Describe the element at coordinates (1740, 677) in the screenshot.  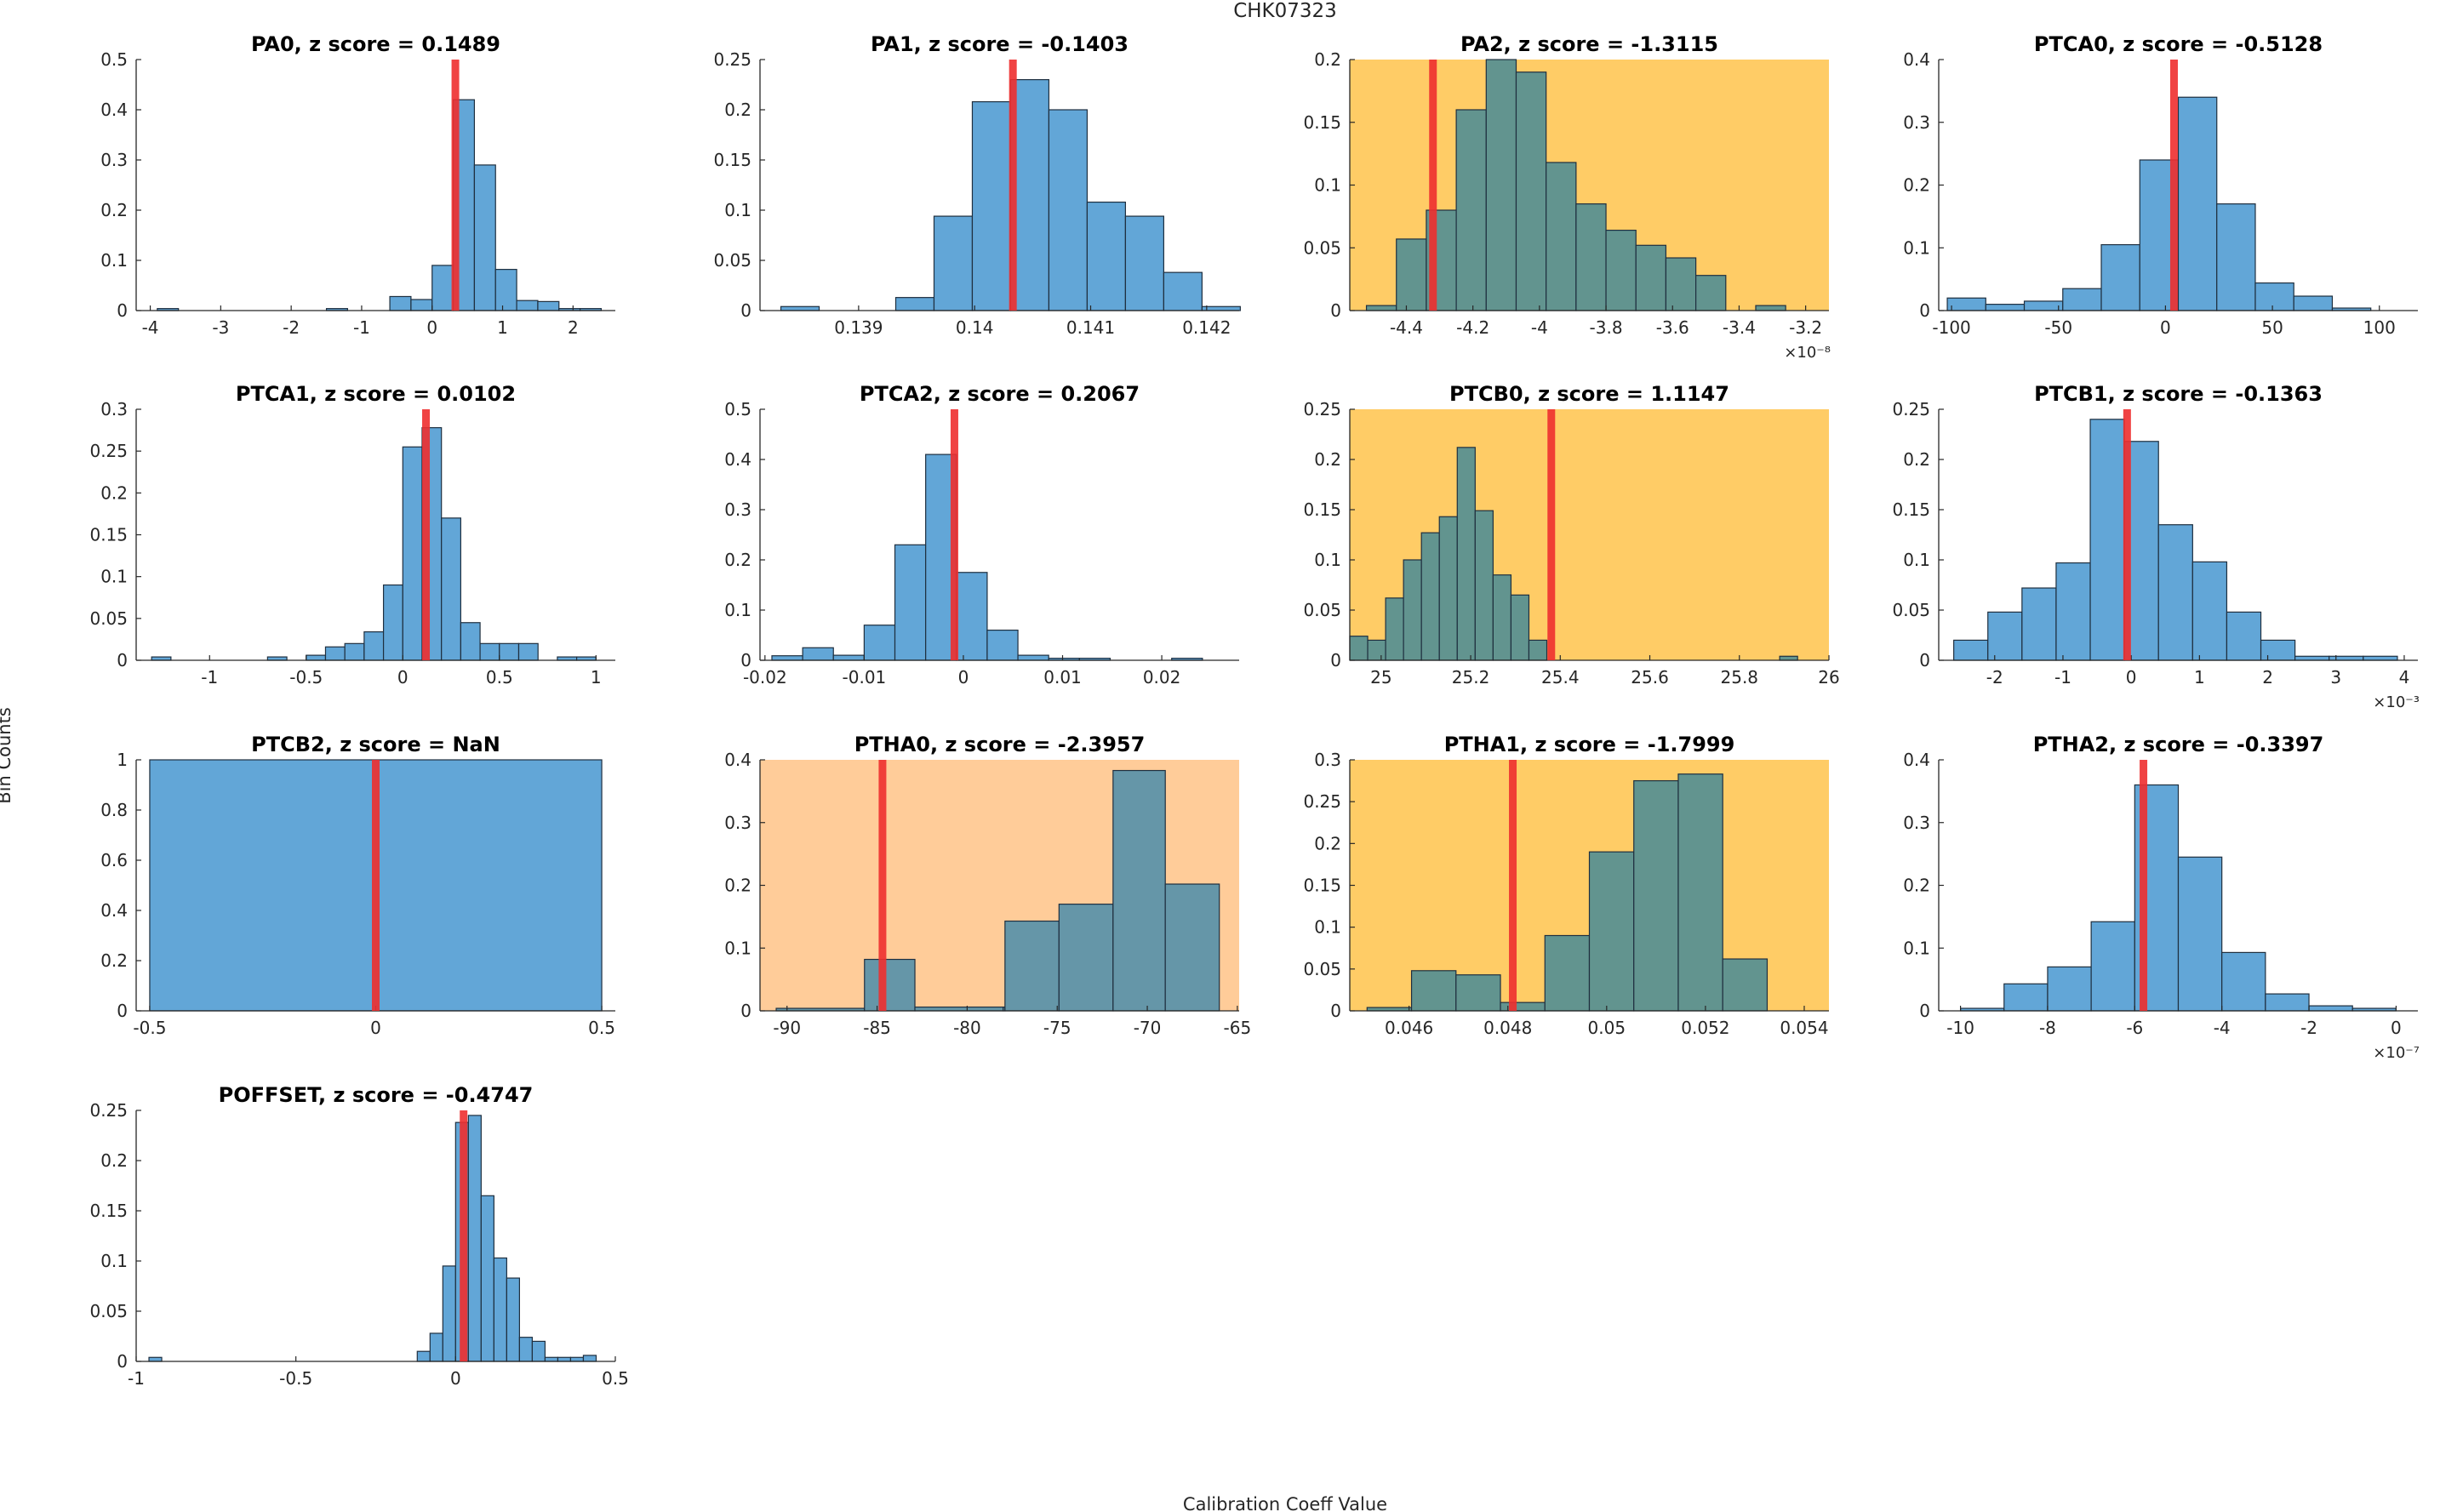
I see `x-tick-label: 25.8` at that location.